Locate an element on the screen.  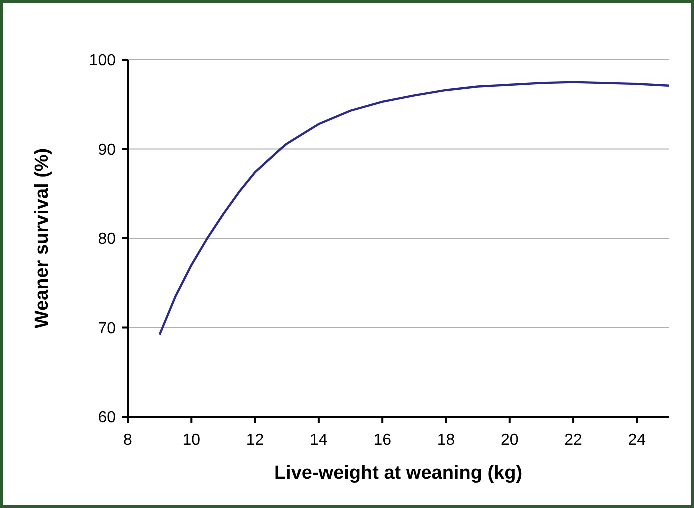
x-tick-label: 24 is located at coordinates (637, 440).